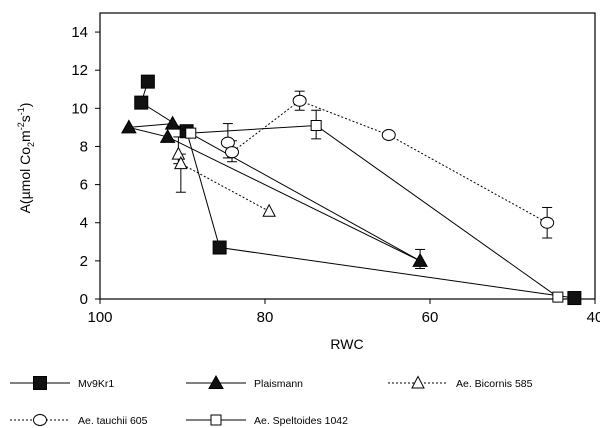 The width and height of the screenshot is (600, 428). Describe the element at coordinates (62, 383) in the screenshot. I see `legend-item-0: Mv9Kr1` at that location.